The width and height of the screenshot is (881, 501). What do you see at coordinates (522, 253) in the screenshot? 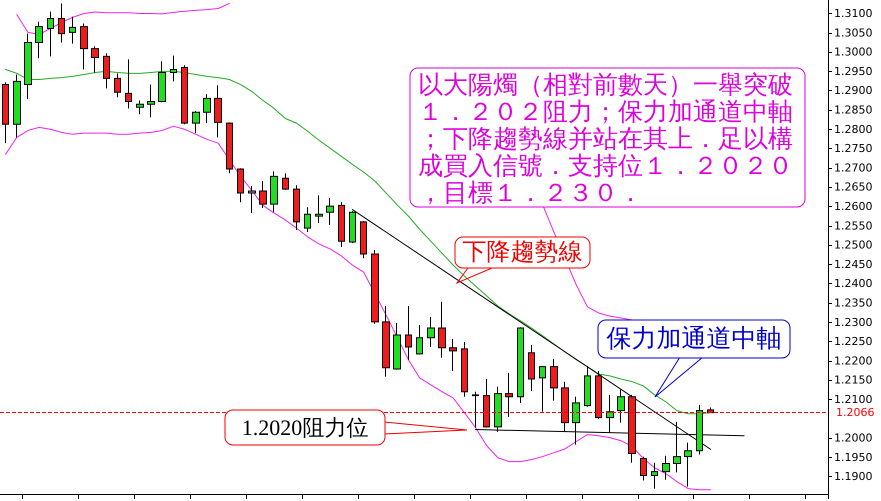
I see `annotation: 下降趨勢線` at bounding box center [522, 253].